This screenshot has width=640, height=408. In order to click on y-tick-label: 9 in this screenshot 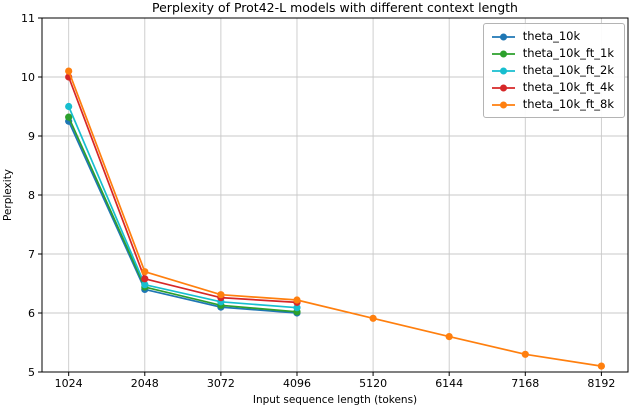, I will do `click(31, 136)`.